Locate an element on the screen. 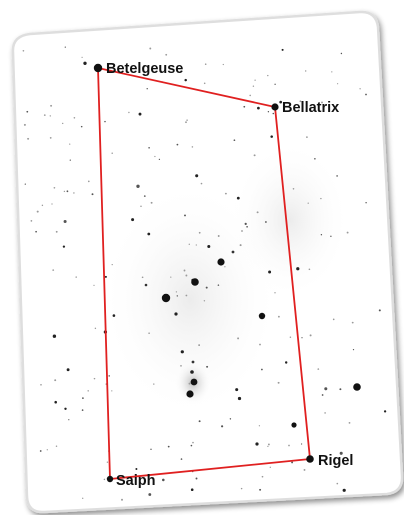 The image size is (404, 515). star-rigel-dot is located at coordinates (310, 459).